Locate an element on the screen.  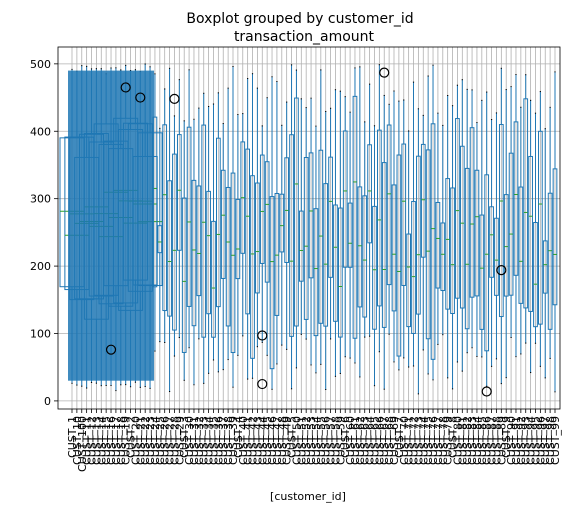
x-tick-label: CUST_37 is located at coordinates (223, 440).